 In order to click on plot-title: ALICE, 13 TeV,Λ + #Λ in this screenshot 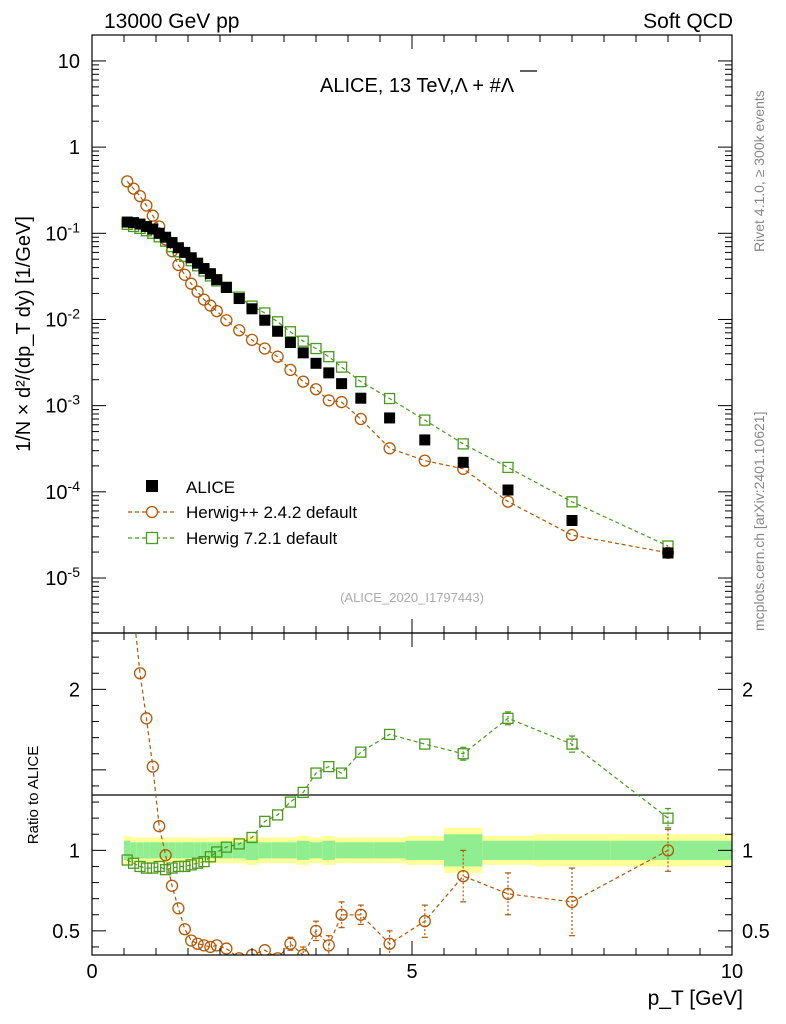, I will do `click(417, 86)`.